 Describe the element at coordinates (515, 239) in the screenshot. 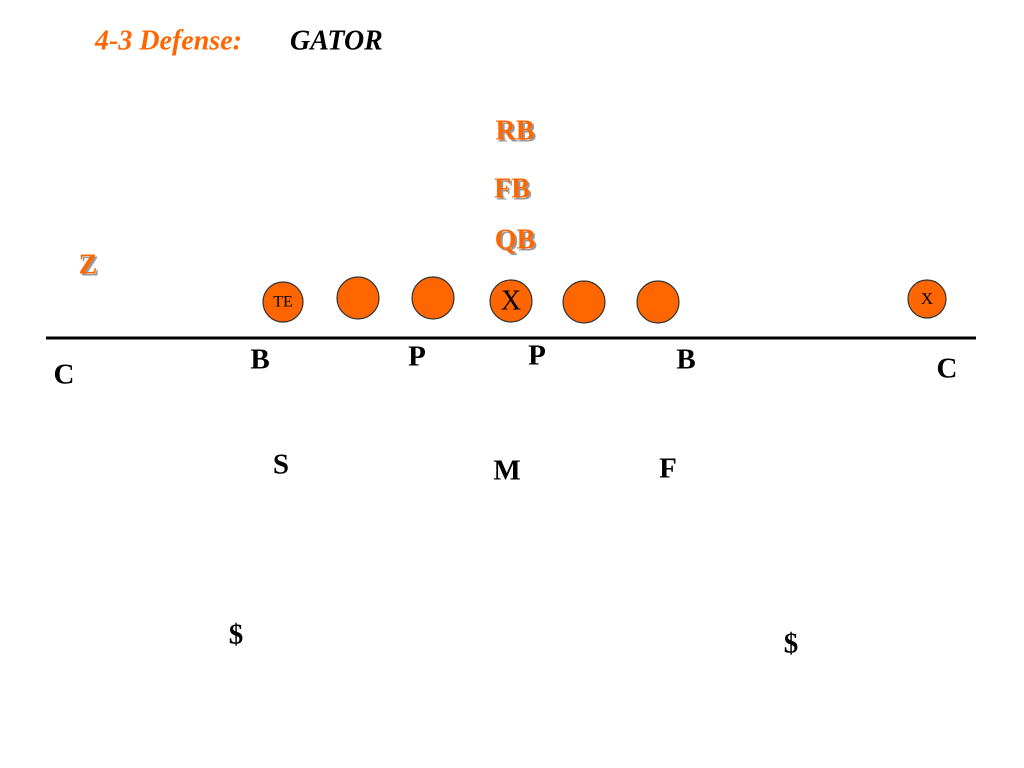

I see `back-label: QB` at that location.